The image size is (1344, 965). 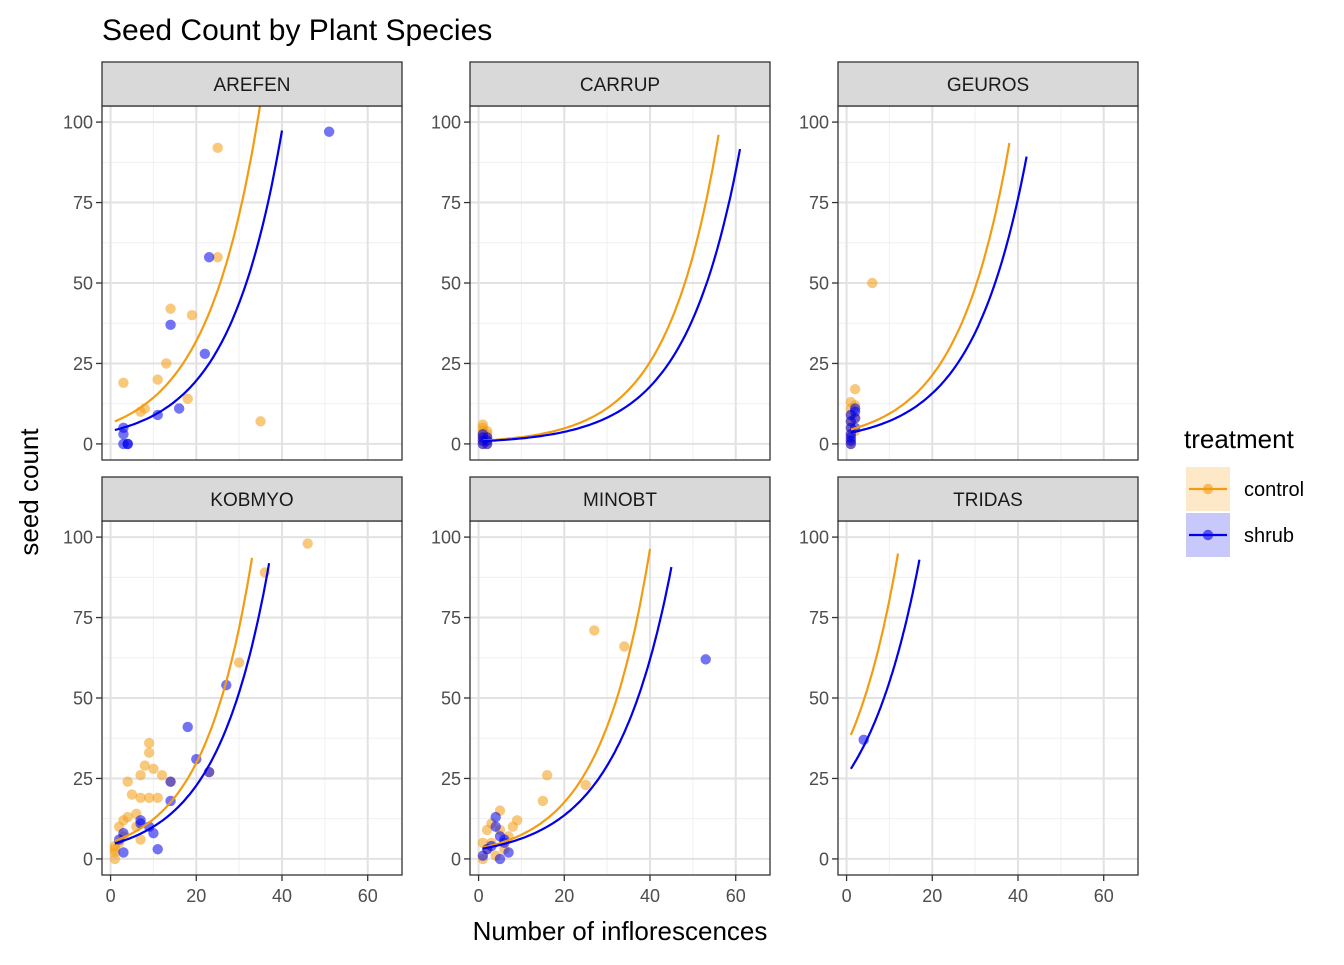 I want to click on x-tick-label: 60, so click(x=1104, y=896).